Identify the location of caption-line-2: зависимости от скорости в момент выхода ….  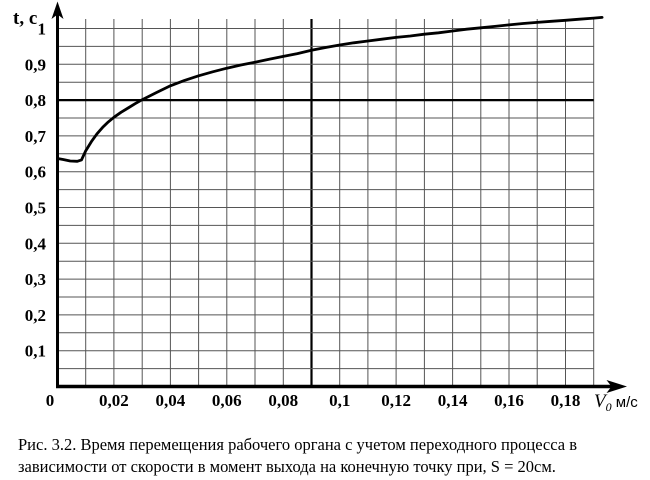
(287, 466).